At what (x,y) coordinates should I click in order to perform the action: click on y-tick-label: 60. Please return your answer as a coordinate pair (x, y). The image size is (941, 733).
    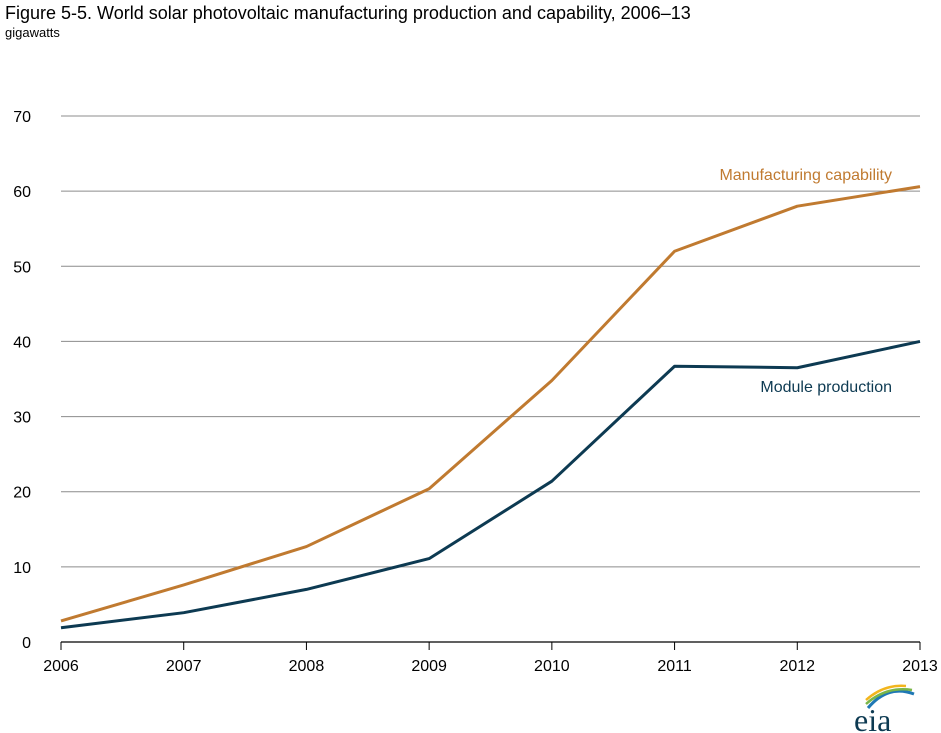
    Looking at the image, I should click on (22, 192).